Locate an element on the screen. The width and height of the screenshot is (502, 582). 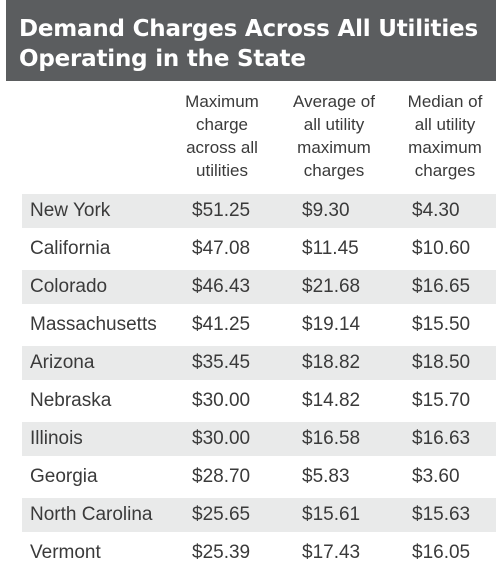
max-charge: $41.25 is located at coordinates (221, 324).